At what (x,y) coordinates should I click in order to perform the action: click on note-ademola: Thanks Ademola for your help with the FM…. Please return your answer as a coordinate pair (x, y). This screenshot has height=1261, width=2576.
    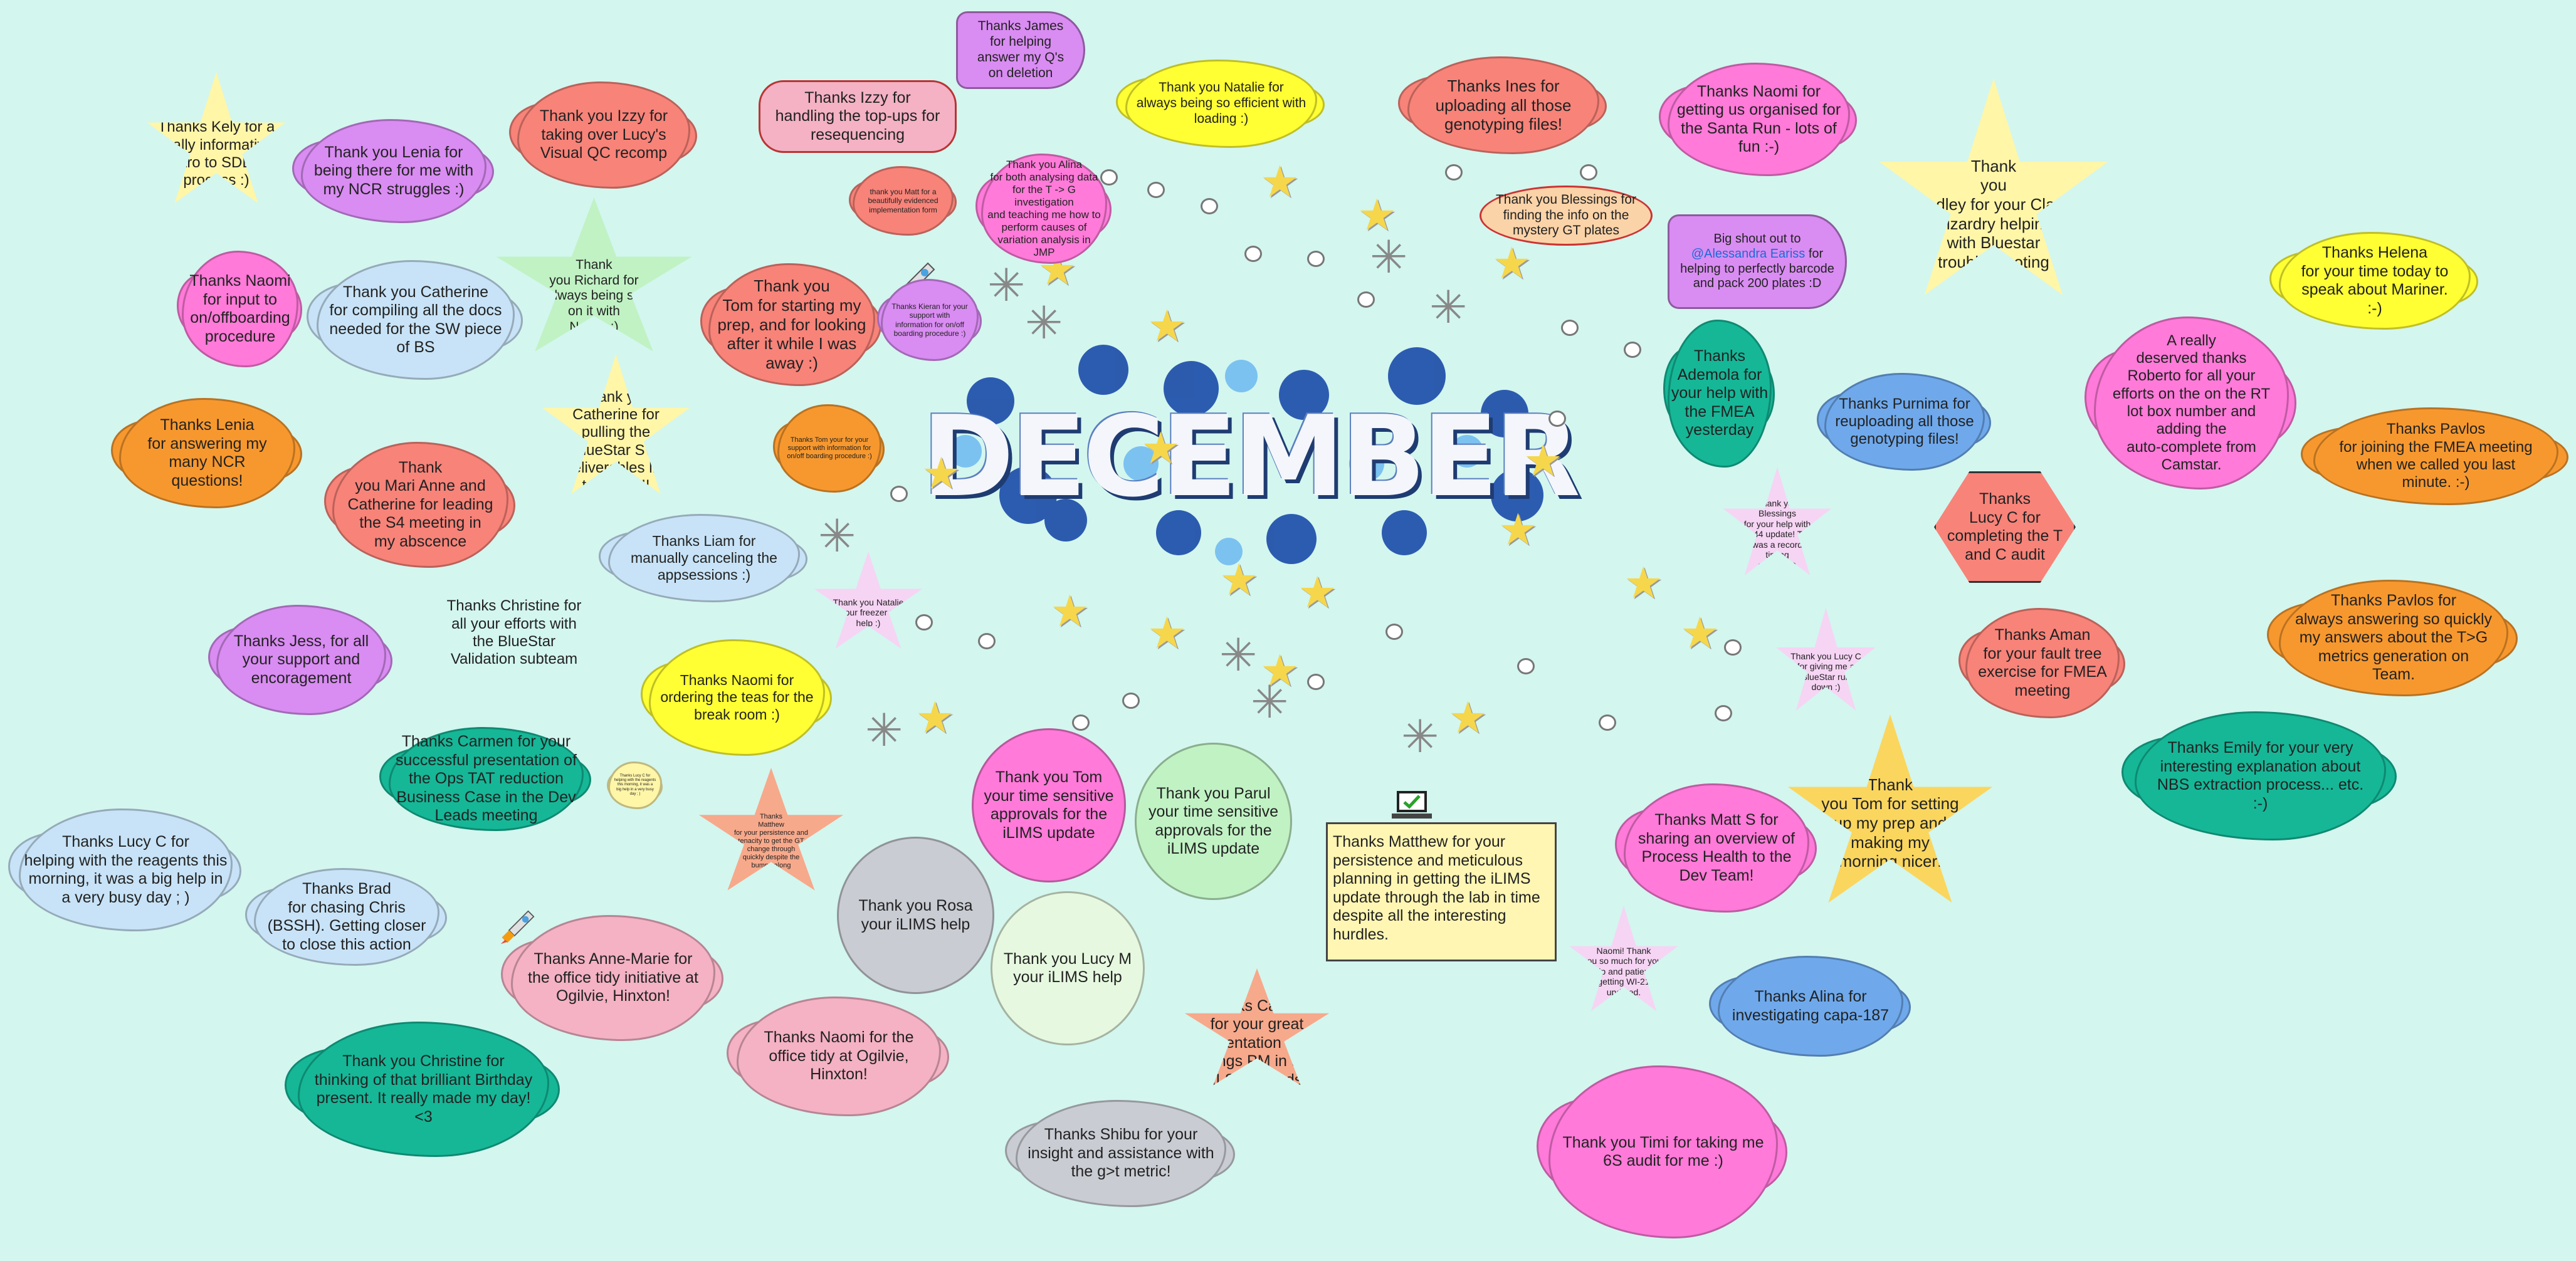
    Looking at the image, I should click on (1719, 394).